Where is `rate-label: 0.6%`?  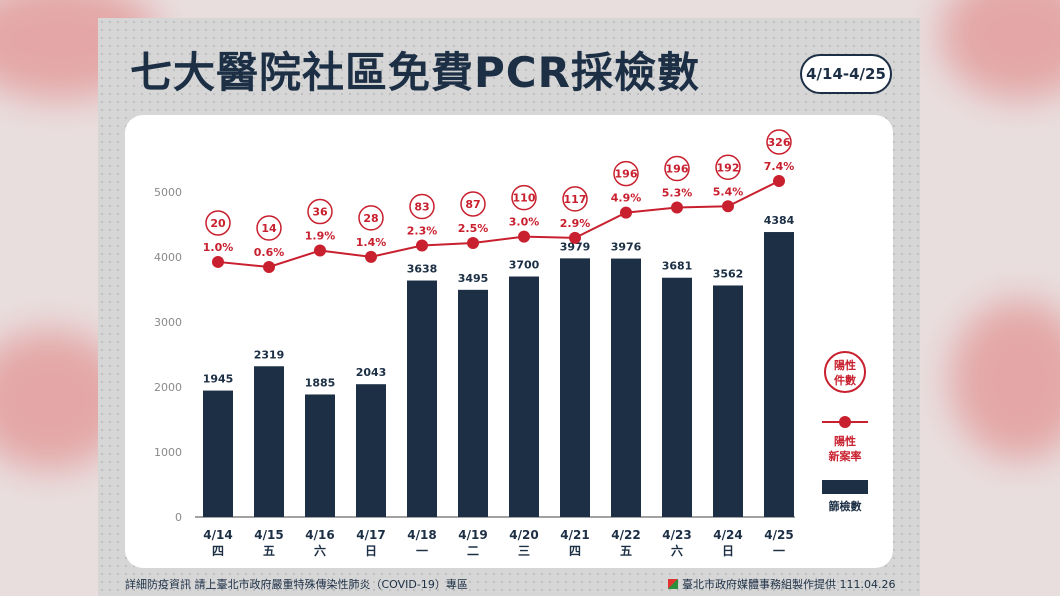 rate-label: 0.6% is located at coordinates (269, 252).